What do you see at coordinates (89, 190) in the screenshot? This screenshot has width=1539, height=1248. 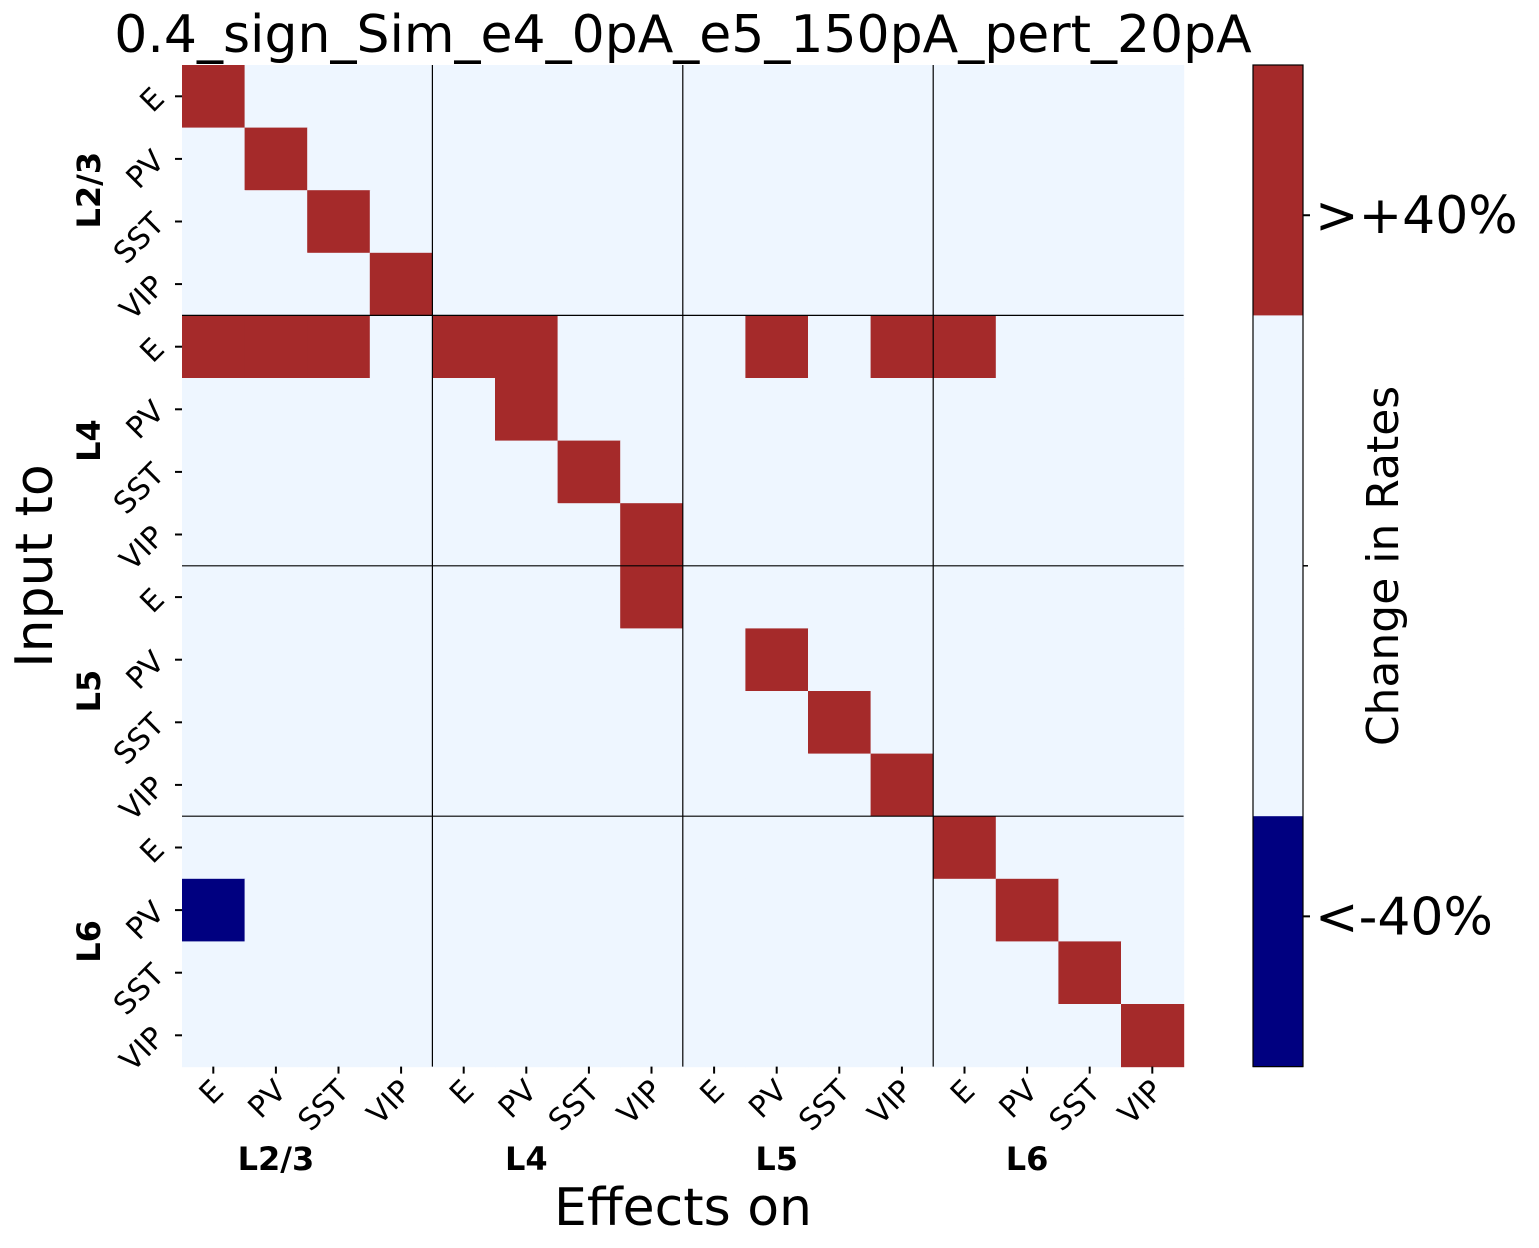 I see `y-group-label: L2/3` at bounding box center [89, 190].